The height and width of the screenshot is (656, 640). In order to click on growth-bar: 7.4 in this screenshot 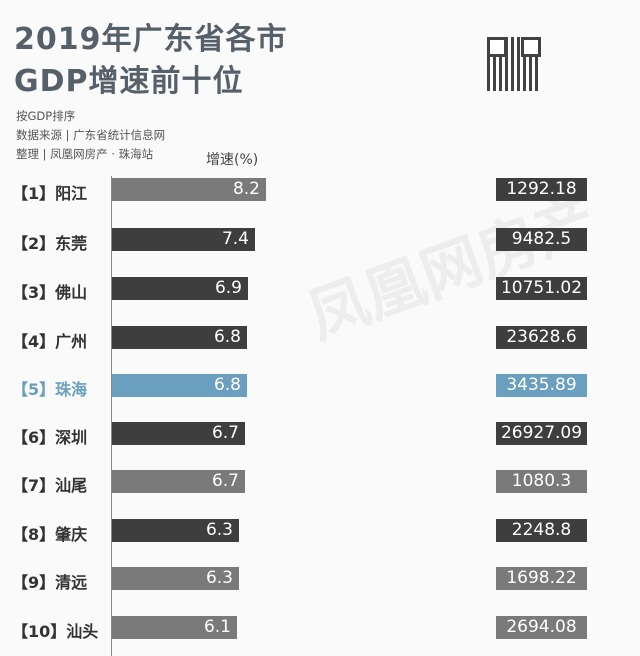, I will do `click(183, 239)`.